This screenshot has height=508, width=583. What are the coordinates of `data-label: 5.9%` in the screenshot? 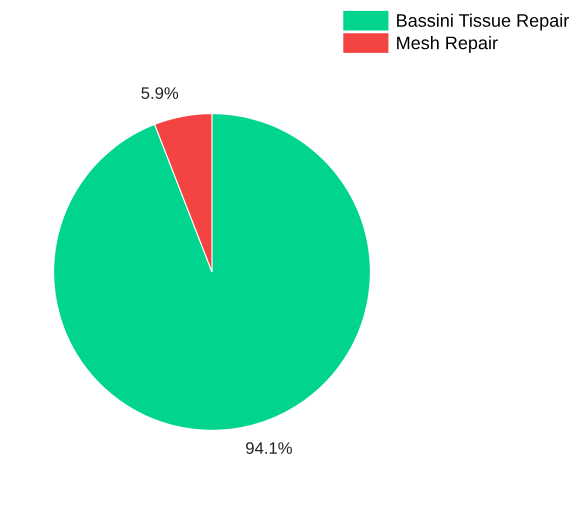 It's located at (159, 93).